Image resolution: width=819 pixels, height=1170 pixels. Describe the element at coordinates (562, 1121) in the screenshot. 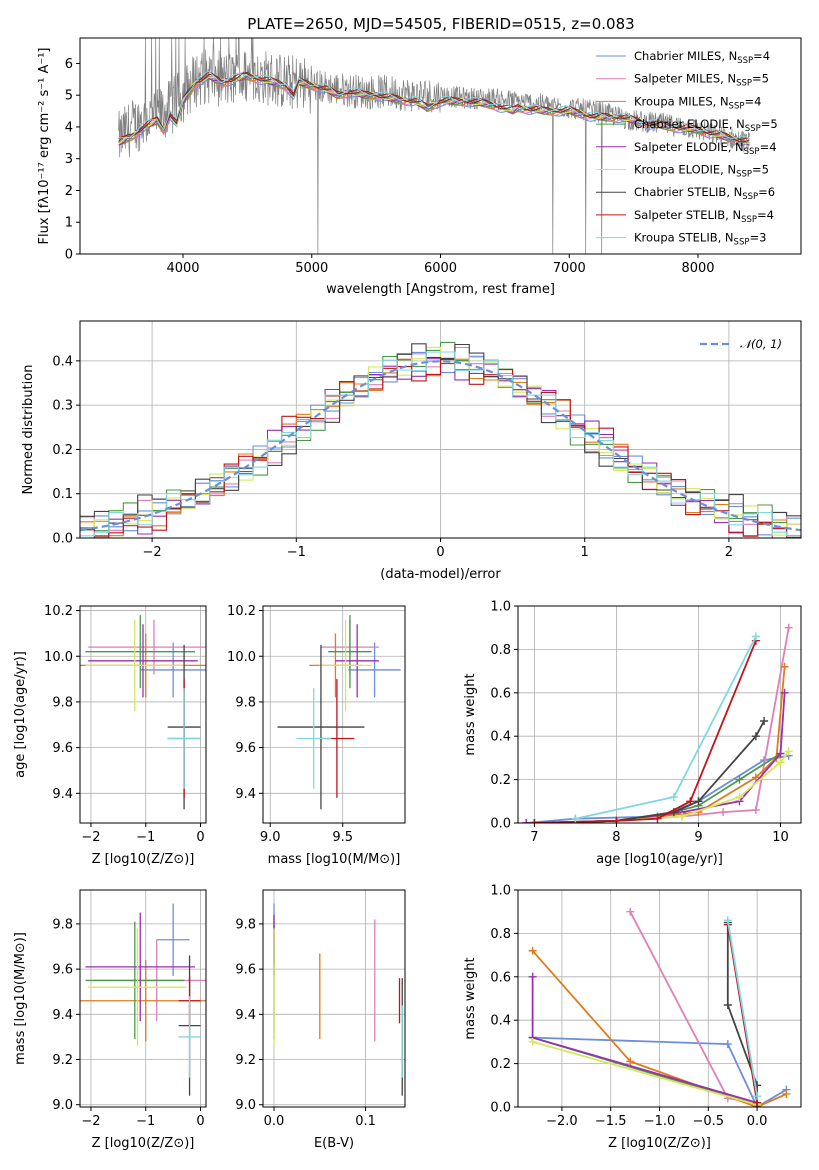

I see `x-tick-label: −2.0` at that location.